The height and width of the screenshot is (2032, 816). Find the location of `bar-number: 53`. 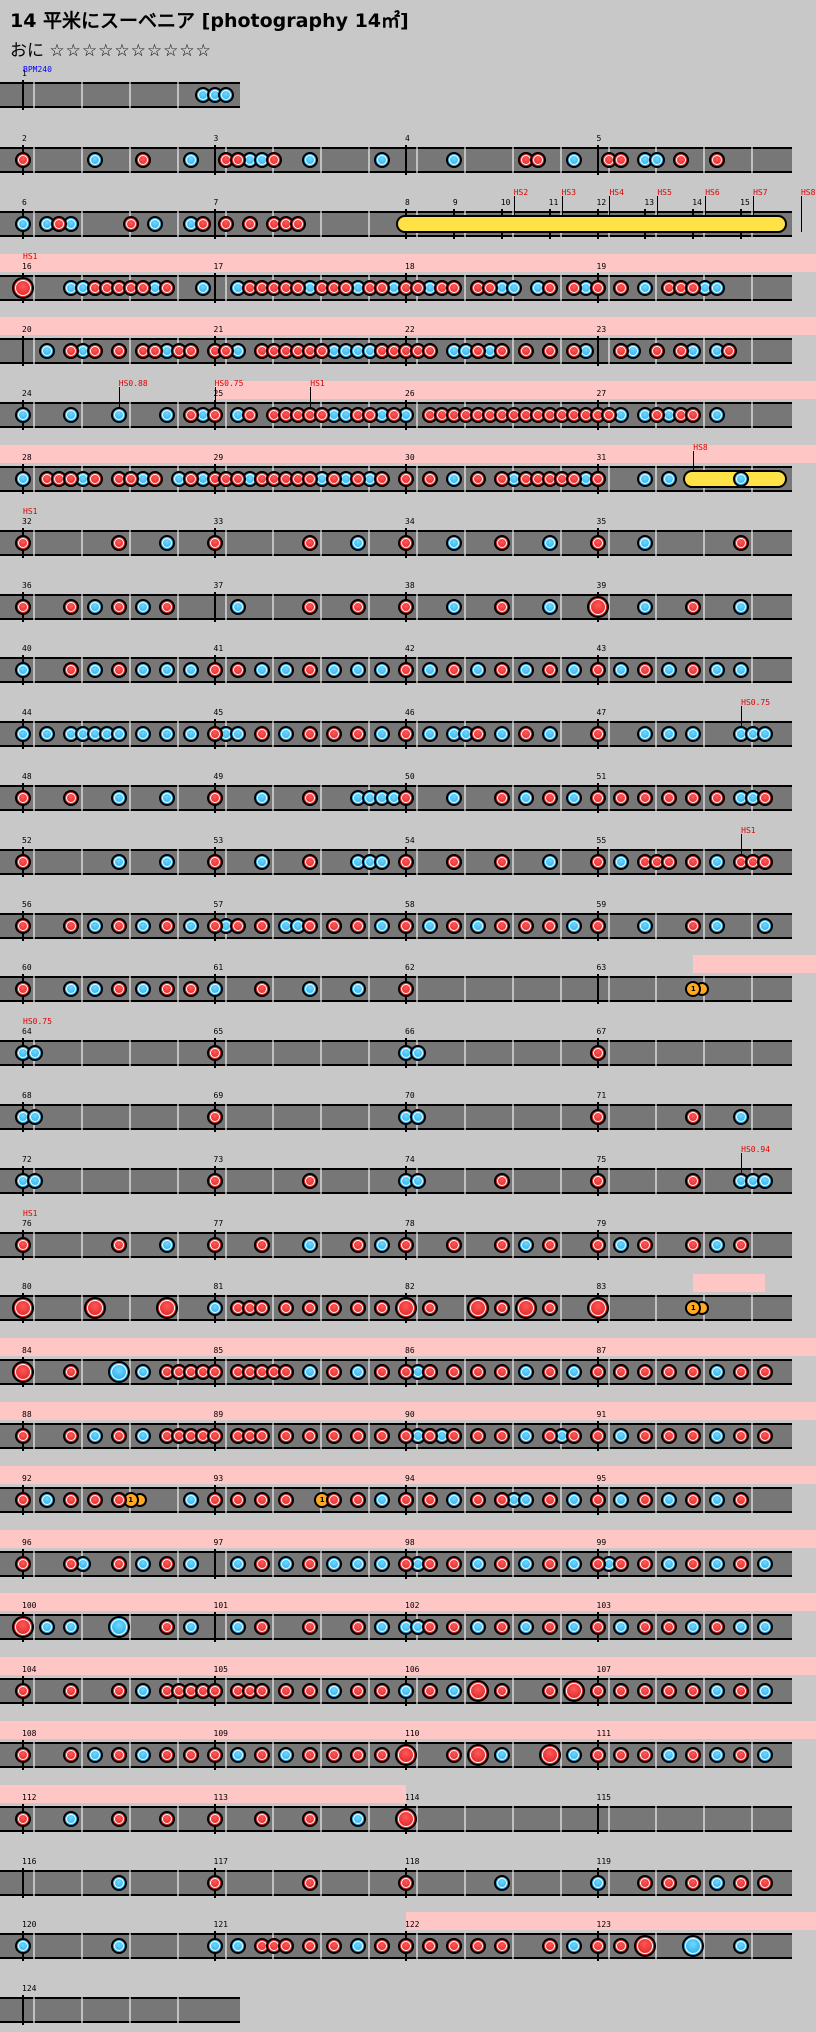

bar-number: 53 is located at coordinates (218, 840).